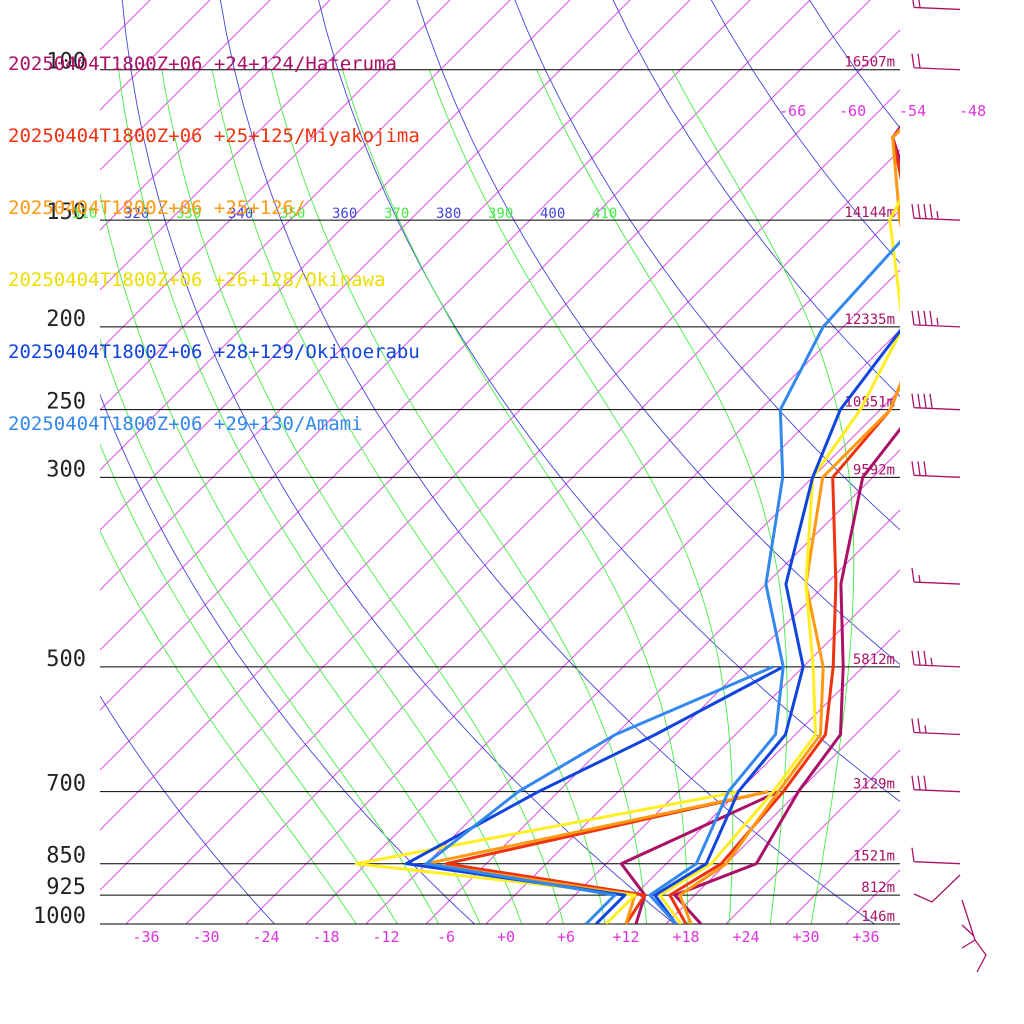 This screenshot has height=1024, width=1024. Describe the element at coordinates (66, 659) in the screenshot. I see `pressure-label-500: 500` at that location.